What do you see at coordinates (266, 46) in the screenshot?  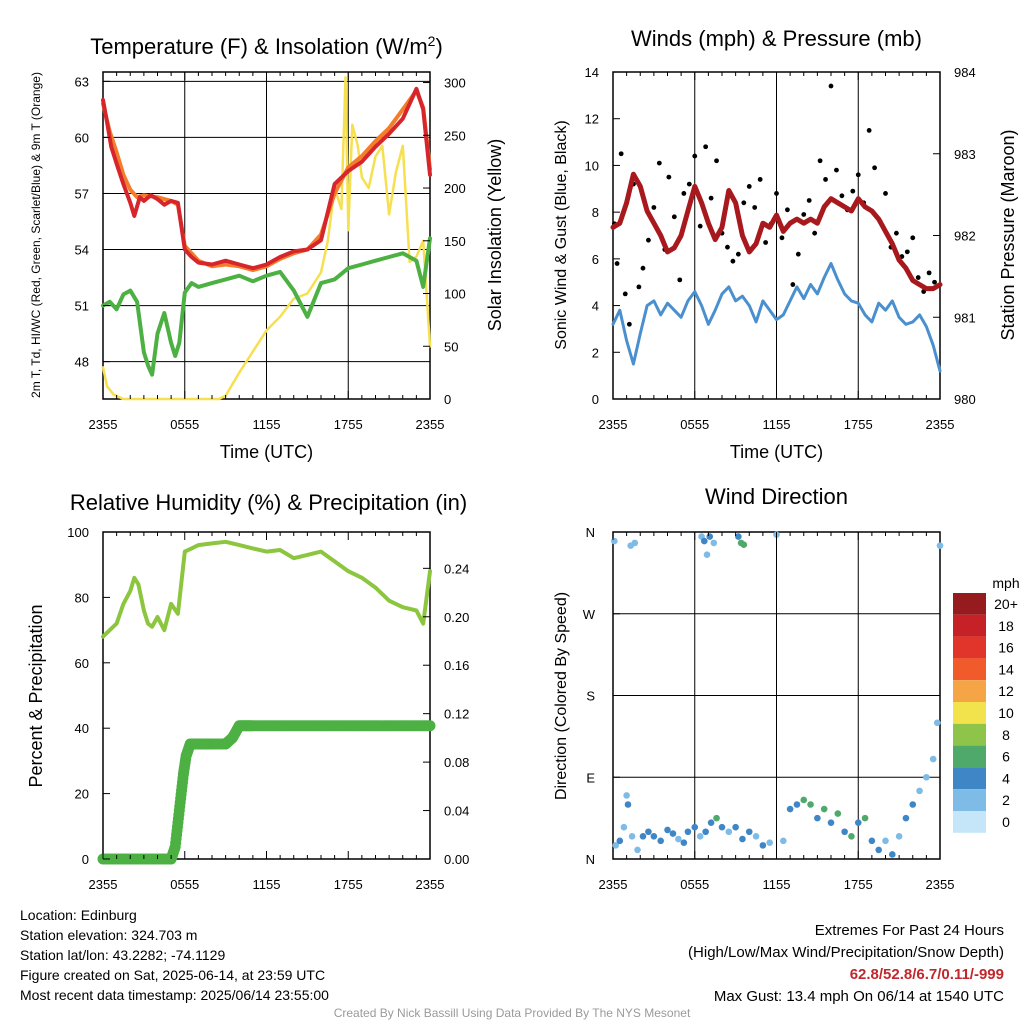 I see `temp-title: Temperature (F) & Insolation (W/m2)` at bounding box center [266, 46].